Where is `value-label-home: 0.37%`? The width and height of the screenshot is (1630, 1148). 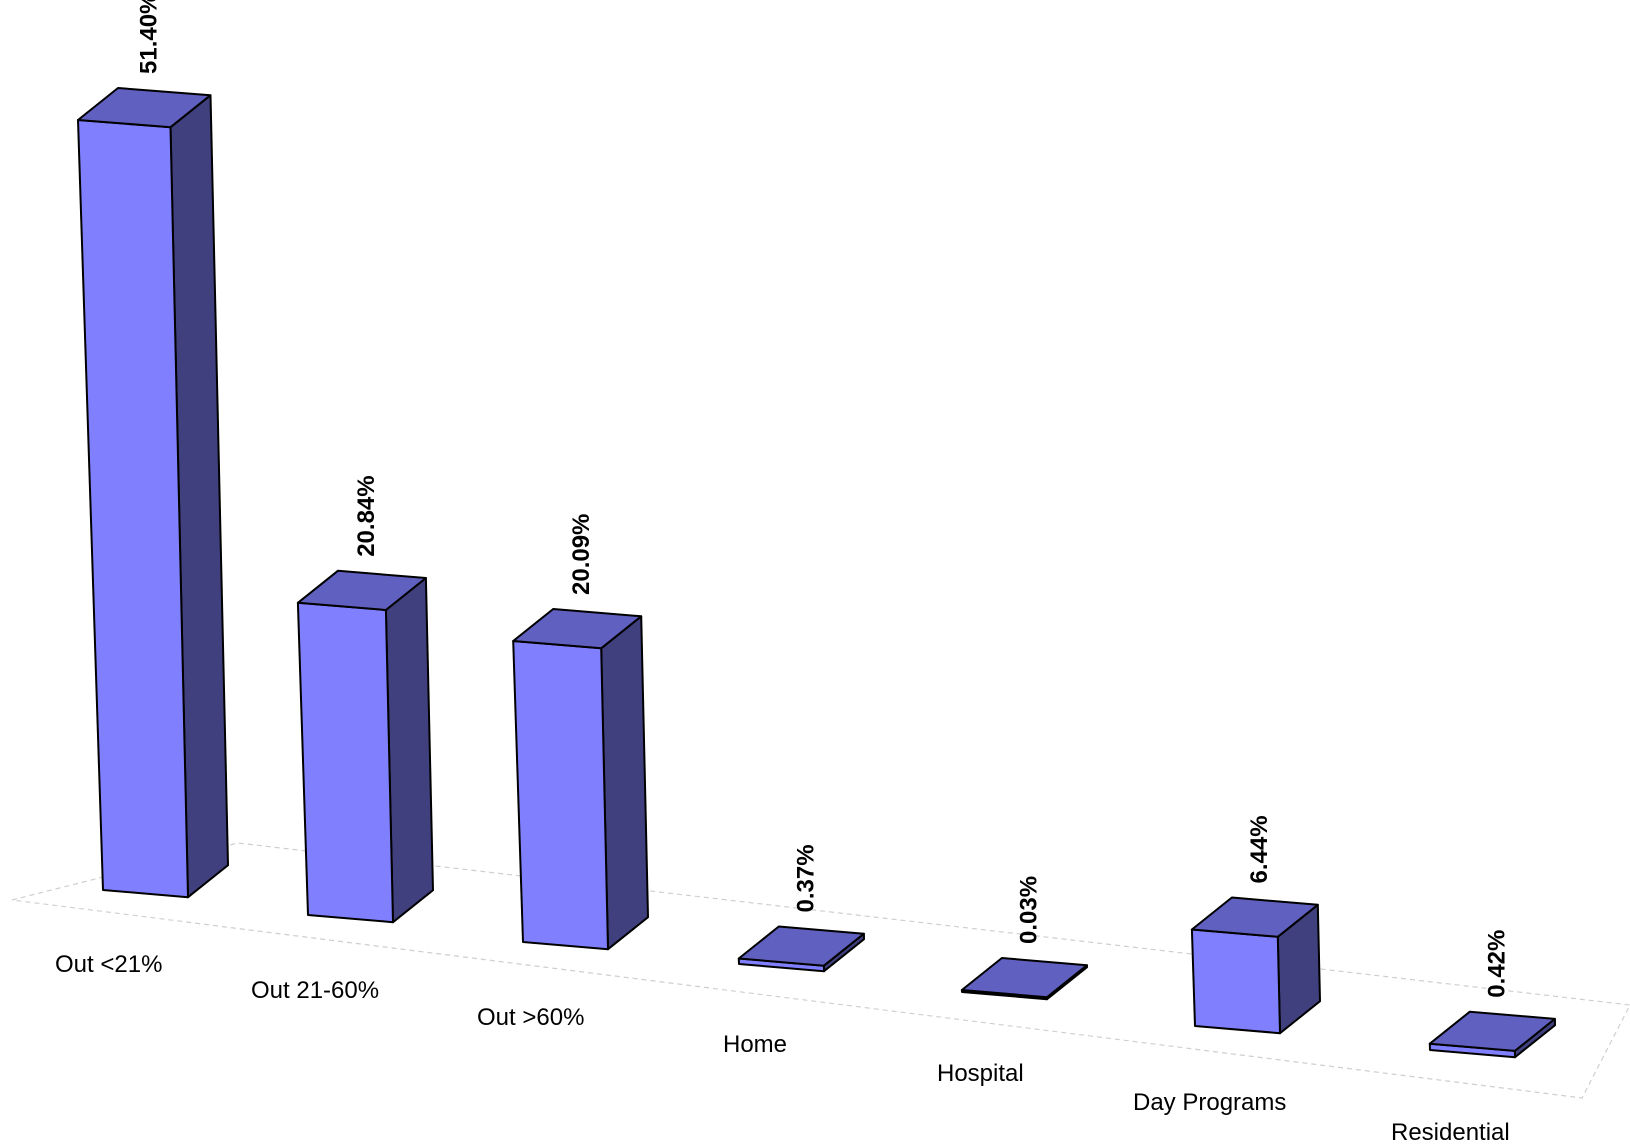 value-label-home: 0.37% is located at coordinates (805, 878).